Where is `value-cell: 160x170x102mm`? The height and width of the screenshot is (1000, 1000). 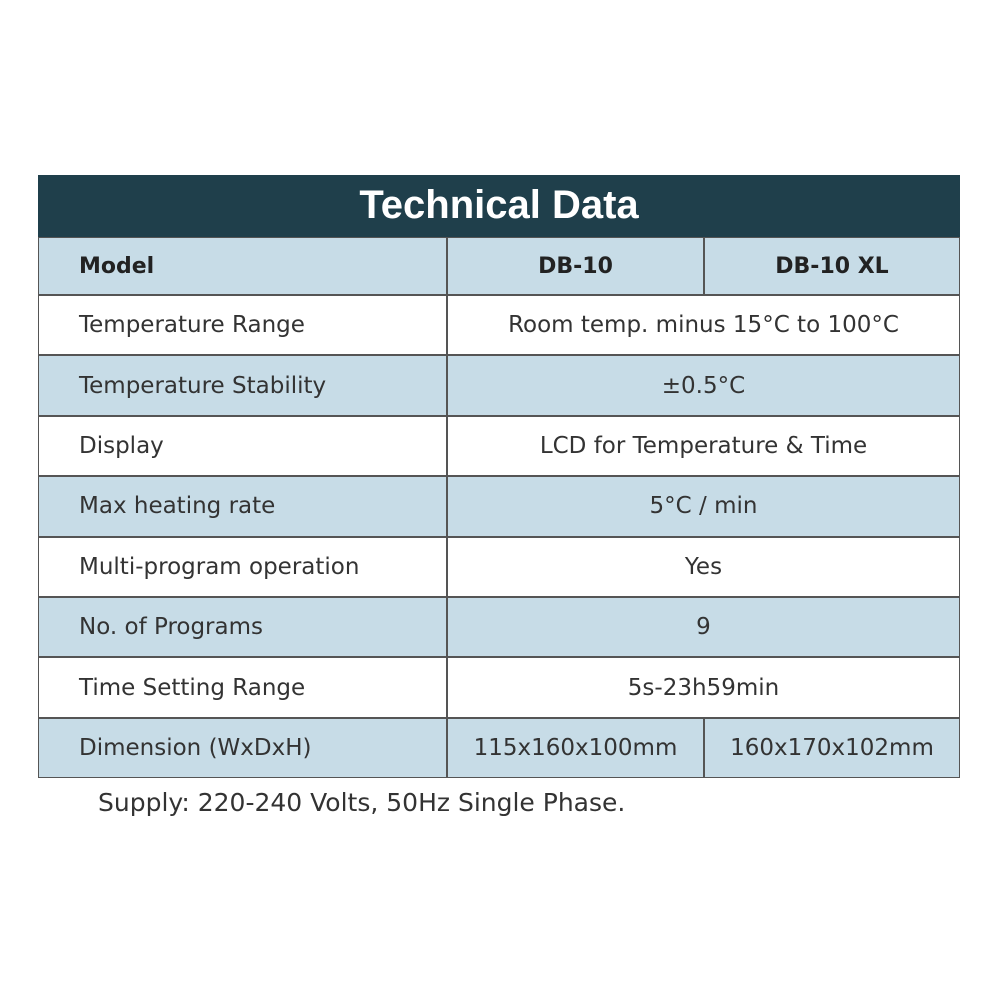
value-cell: 160x170x102mm is located at coordinates (832, 748).